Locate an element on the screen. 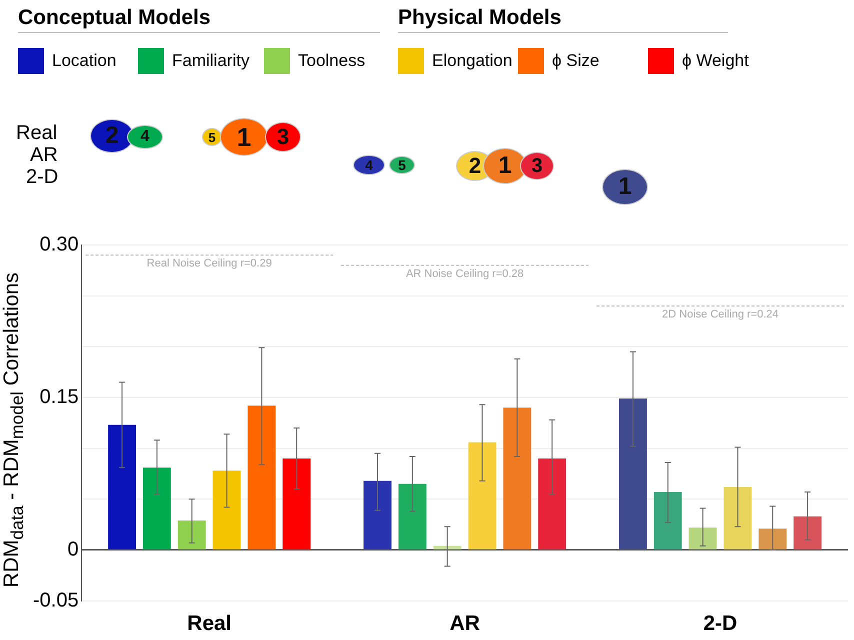  legend-label: Elongation is located at coordinates (472, 61).